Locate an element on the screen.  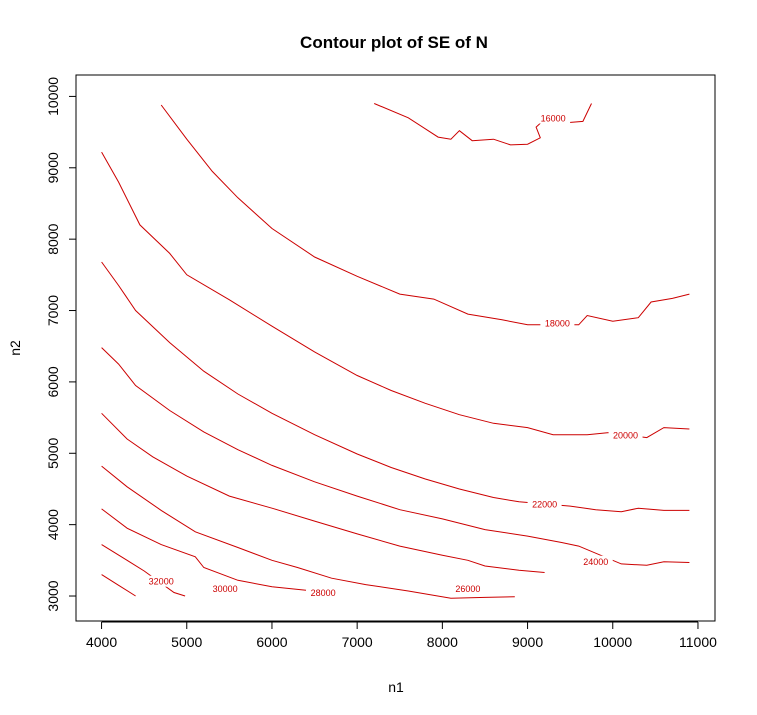
x-tick-label: 9000 is located at coordinates (527, 642).